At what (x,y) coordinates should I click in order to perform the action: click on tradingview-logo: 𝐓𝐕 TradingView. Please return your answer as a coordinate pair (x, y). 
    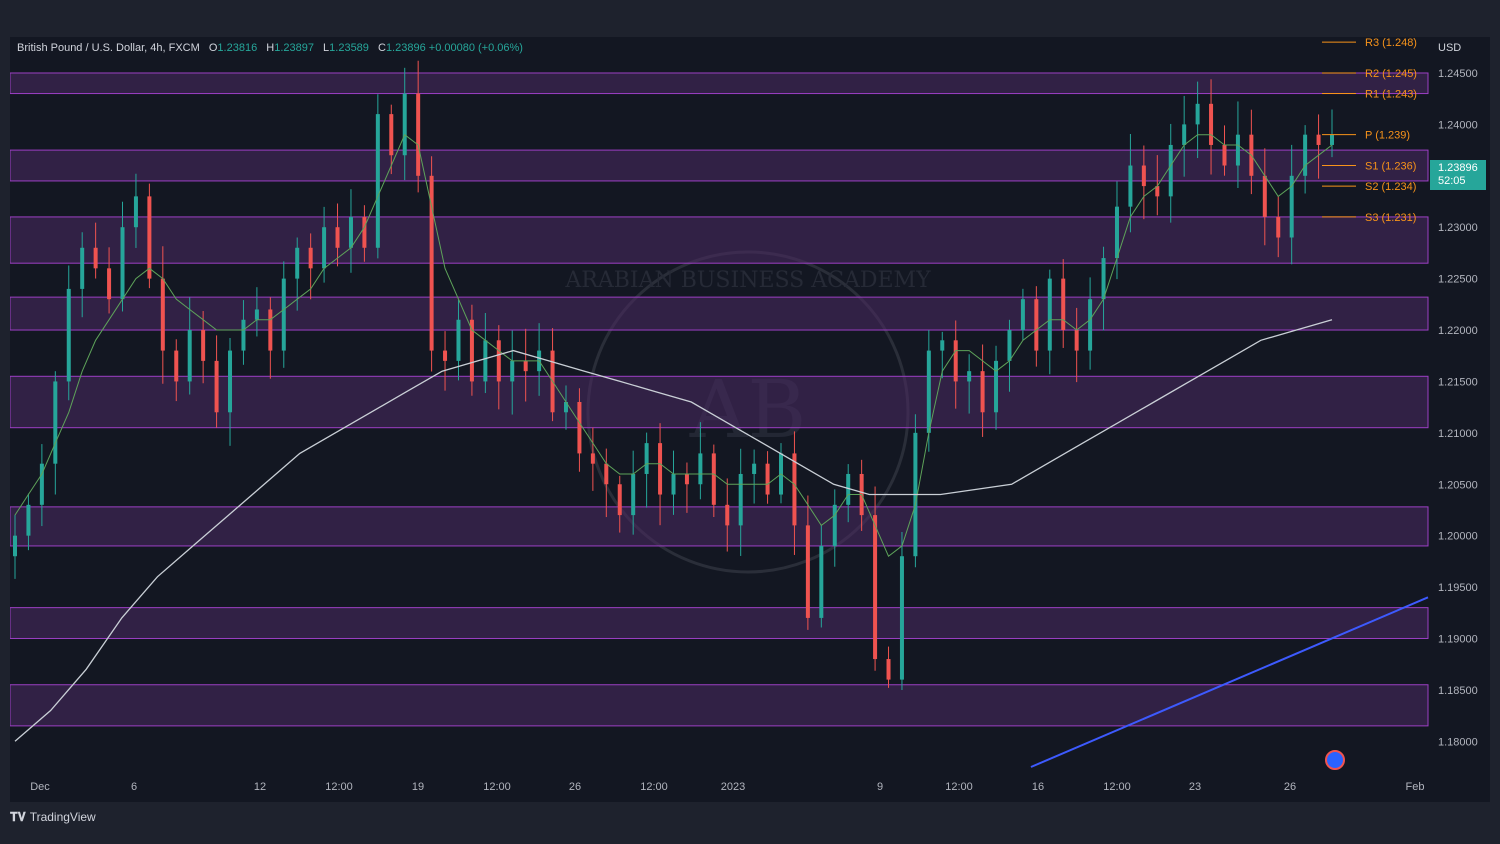
    Looking at the image, I should click on (53, 817).